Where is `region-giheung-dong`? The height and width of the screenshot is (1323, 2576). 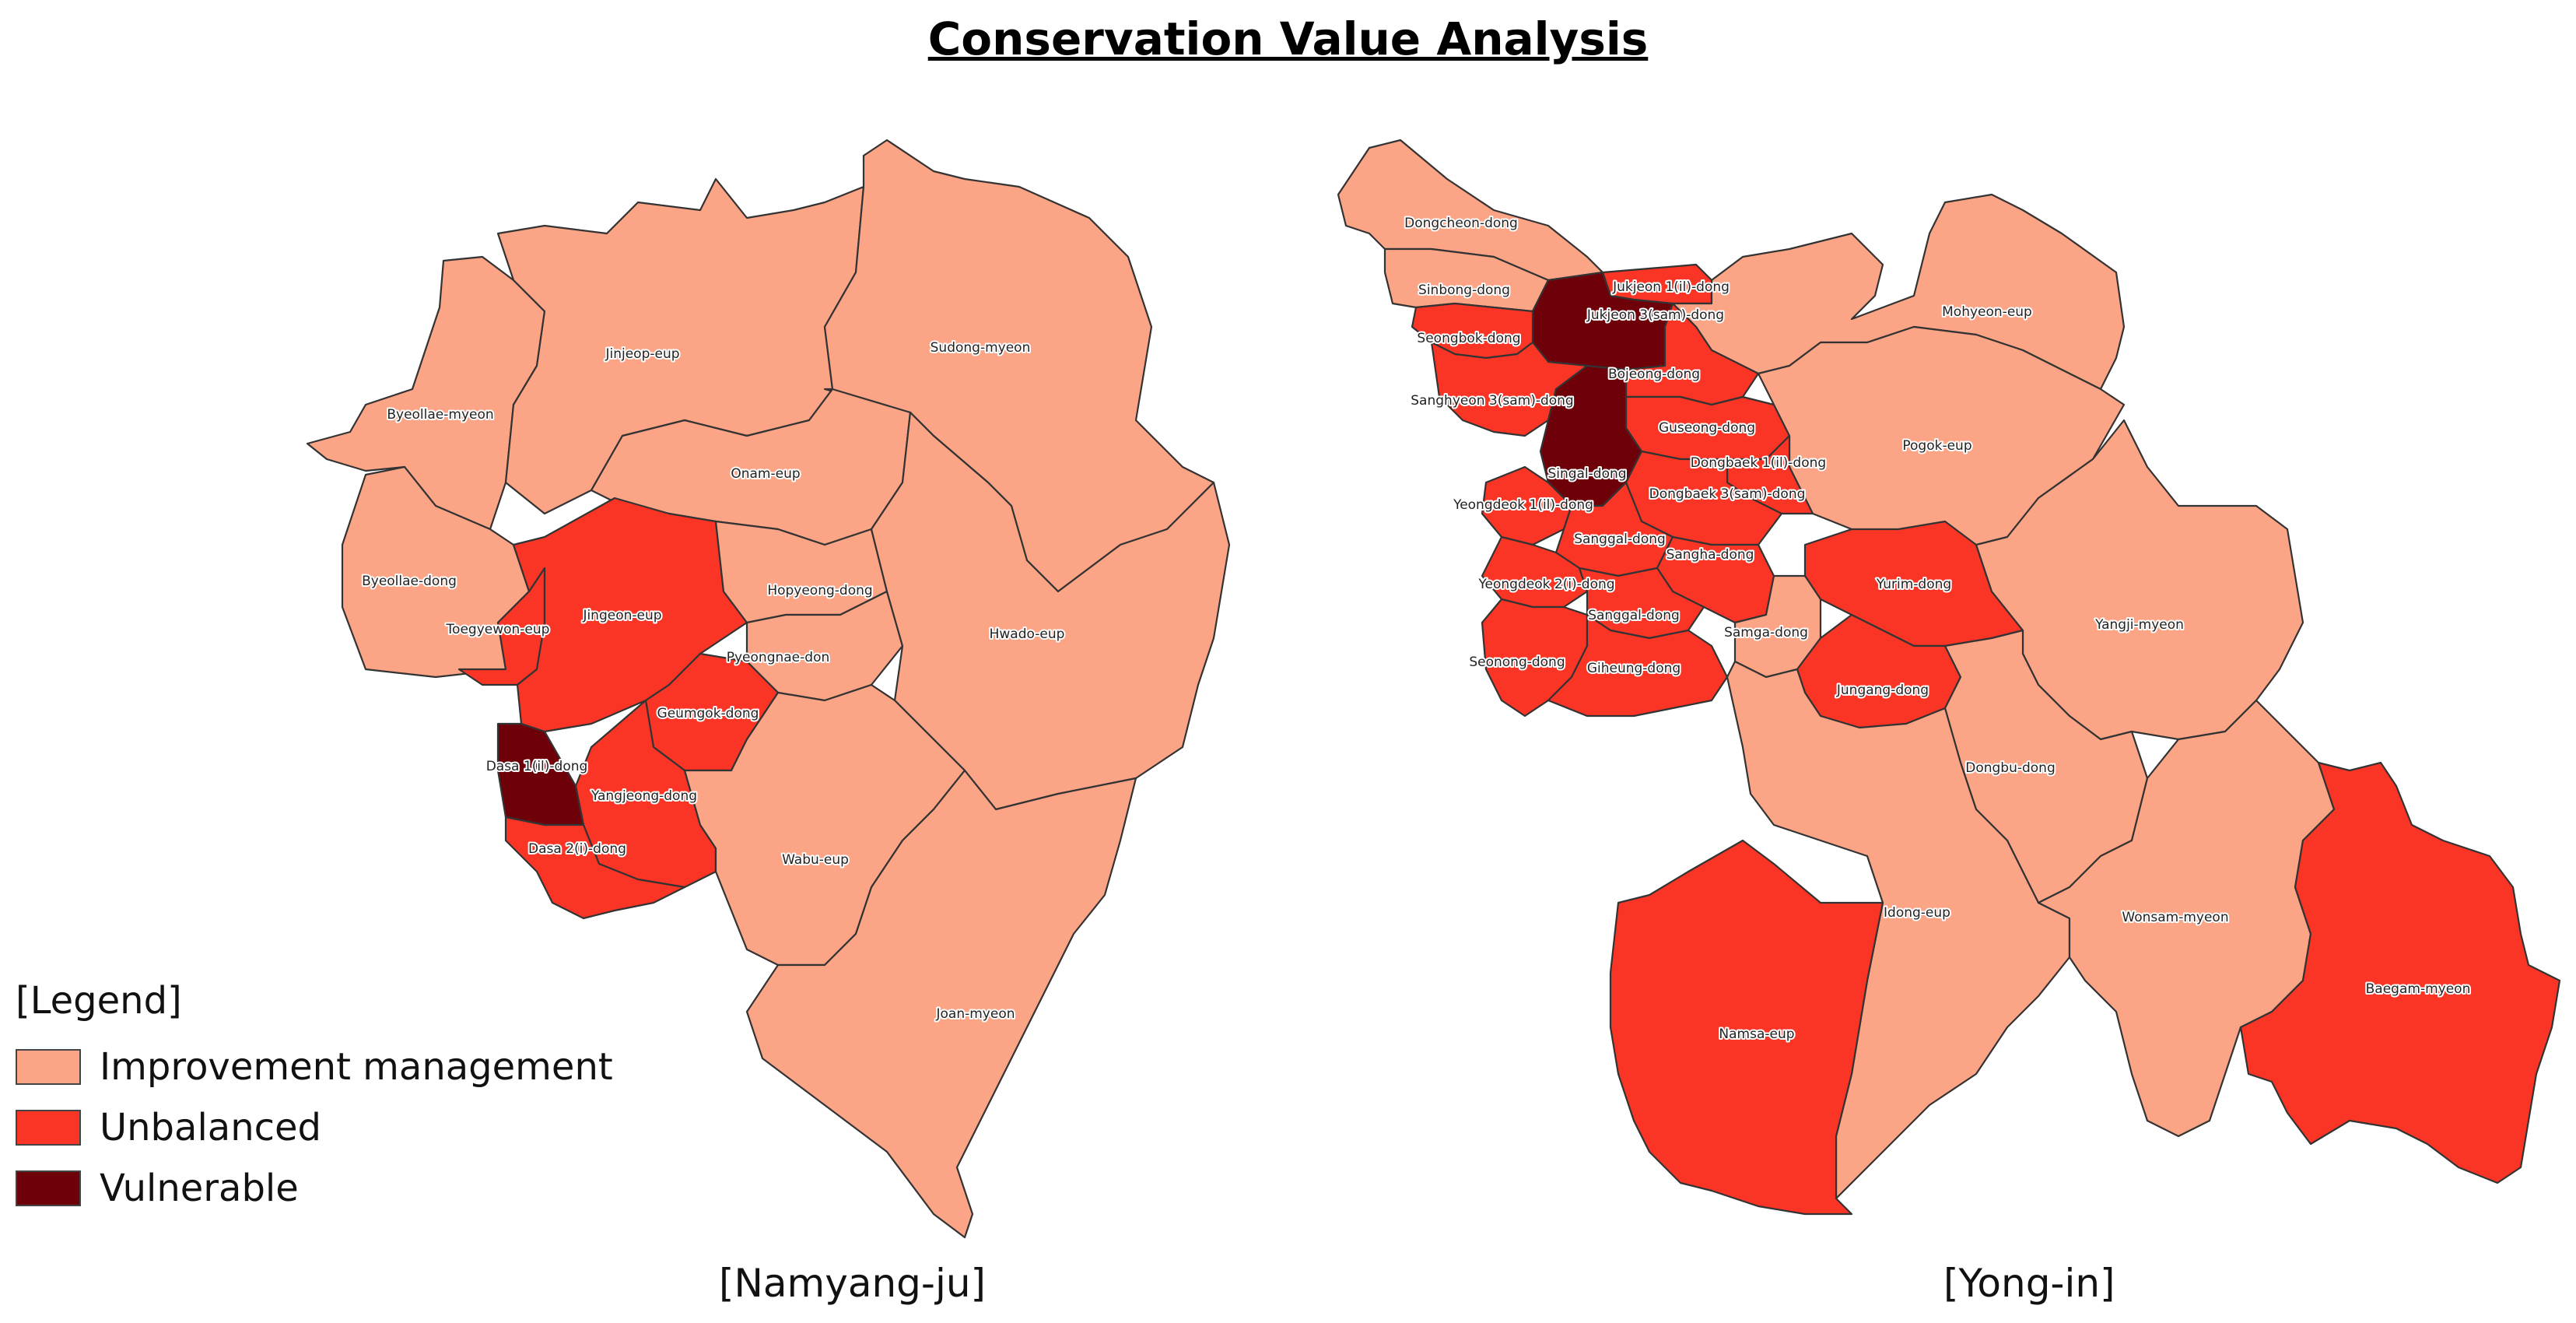 region-giheung-dong is located at coordinates (1638, 665).